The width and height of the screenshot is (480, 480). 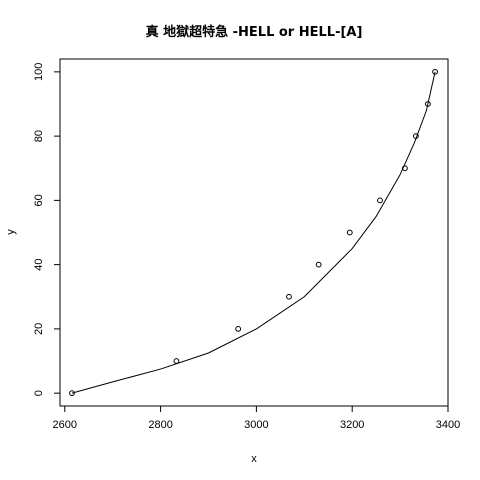 What do you see at coordinates (39, 200) in the screenshot?
I see `y-tick-label: 60` at bounding box center [39, 200].